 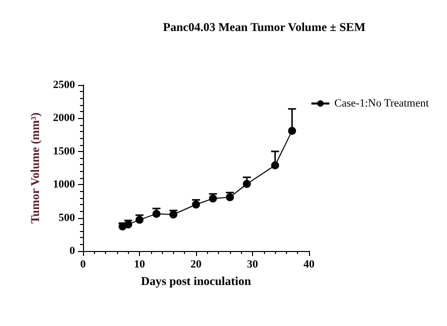 What do you see at coordinates (309, 264) in the screenshot?
I see `x-tick-label: 40` at bounding box center [309, 264].